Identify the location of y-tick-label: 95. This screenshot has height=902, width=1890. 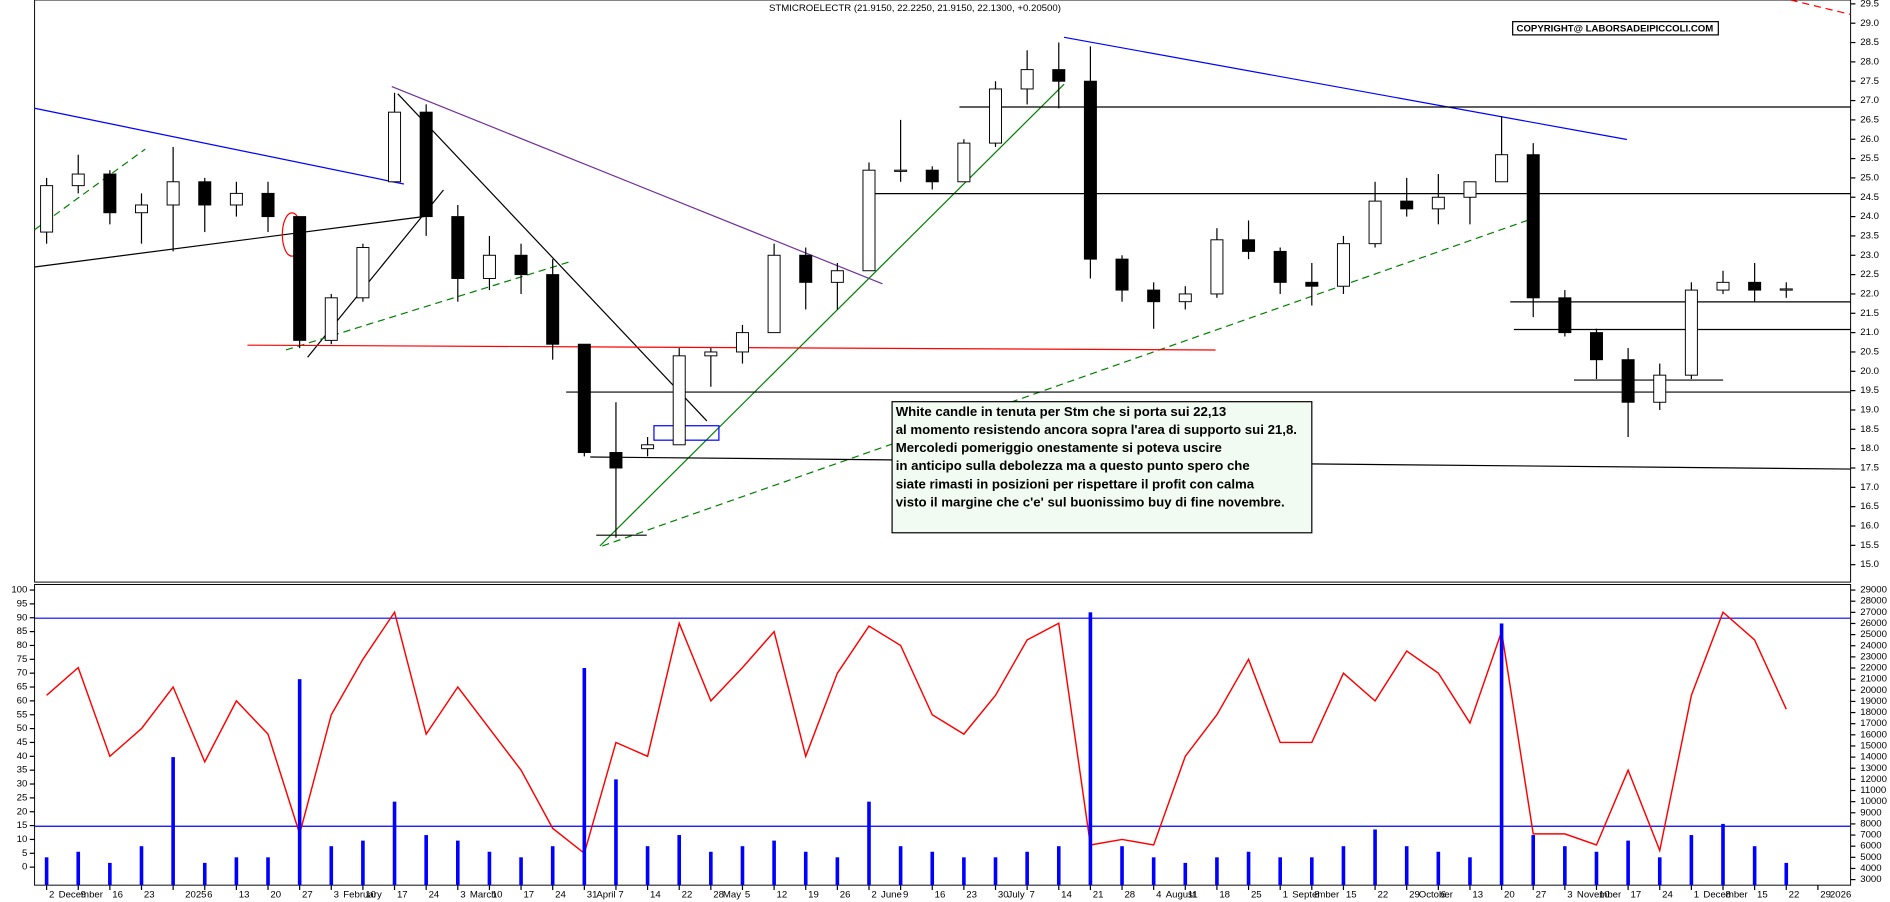
(22, 603).